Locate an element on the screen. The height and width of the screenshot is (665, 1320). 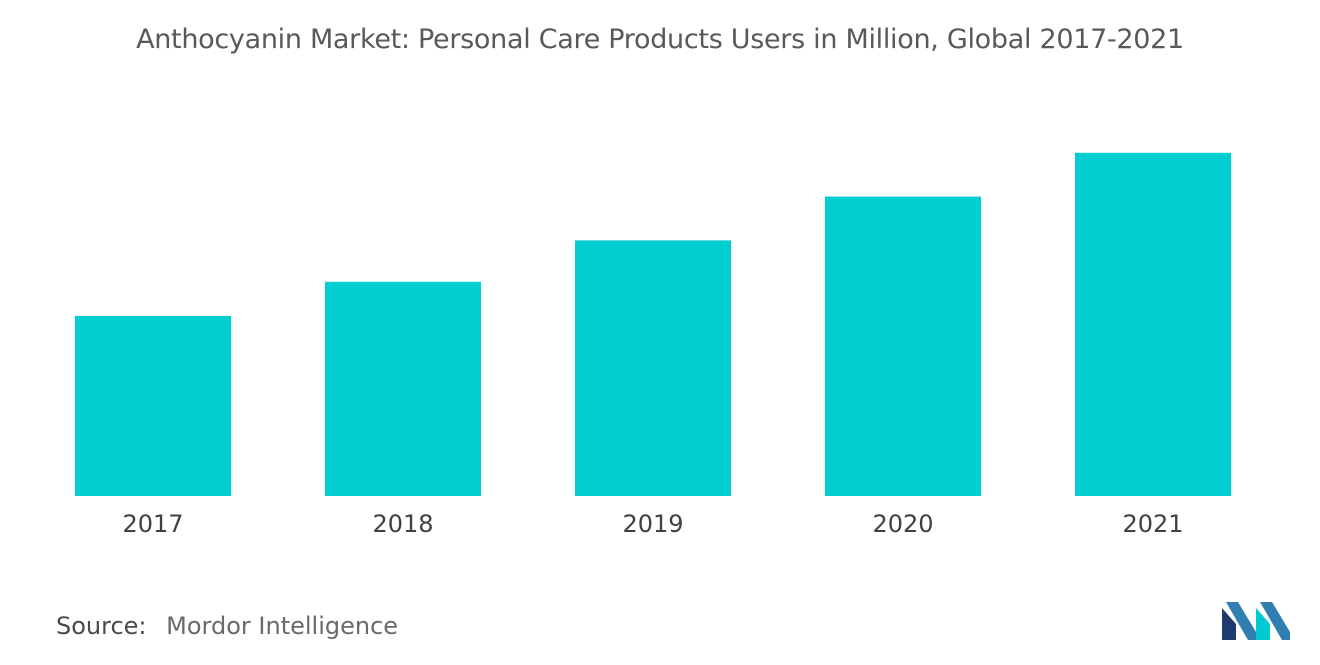
x-tick-label-2018: 2018 is located at coordinates (402, 524).